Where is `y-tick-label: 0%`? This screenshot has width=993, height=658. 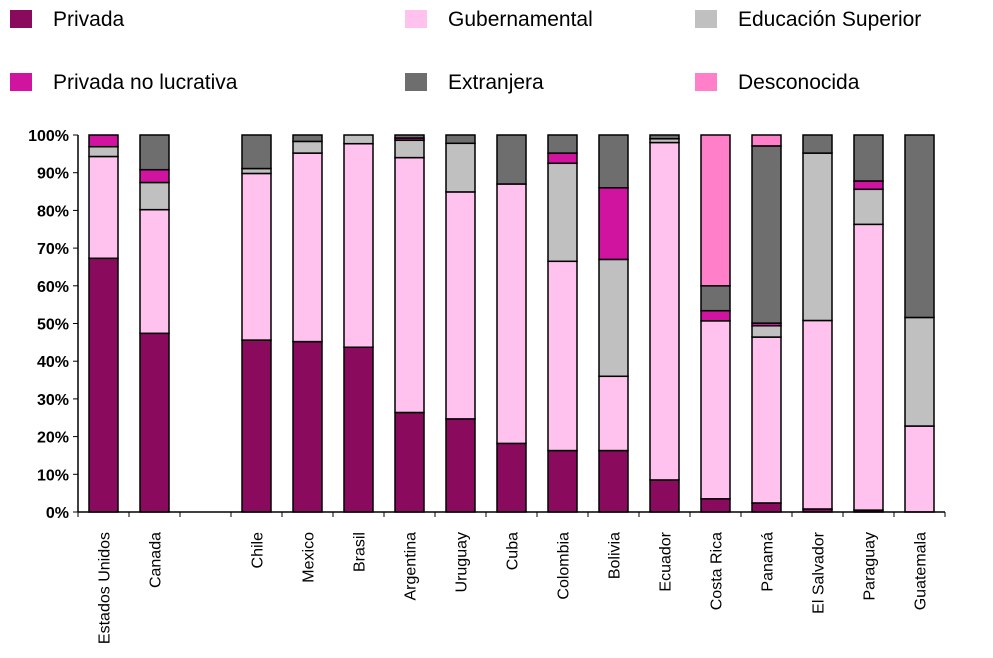
y-tick-label: 0% is located at coordinates (57, 513).